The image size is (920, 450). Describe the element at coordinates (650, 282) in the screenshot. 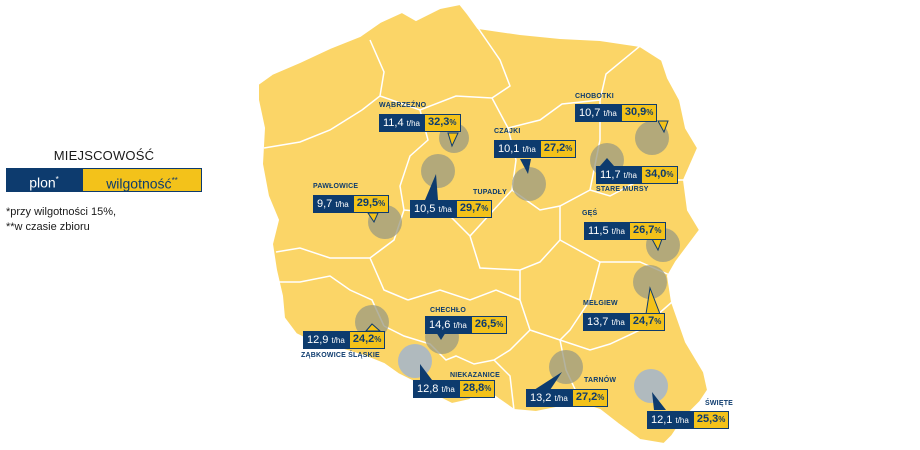

I see `marker-melgiew` at that location.